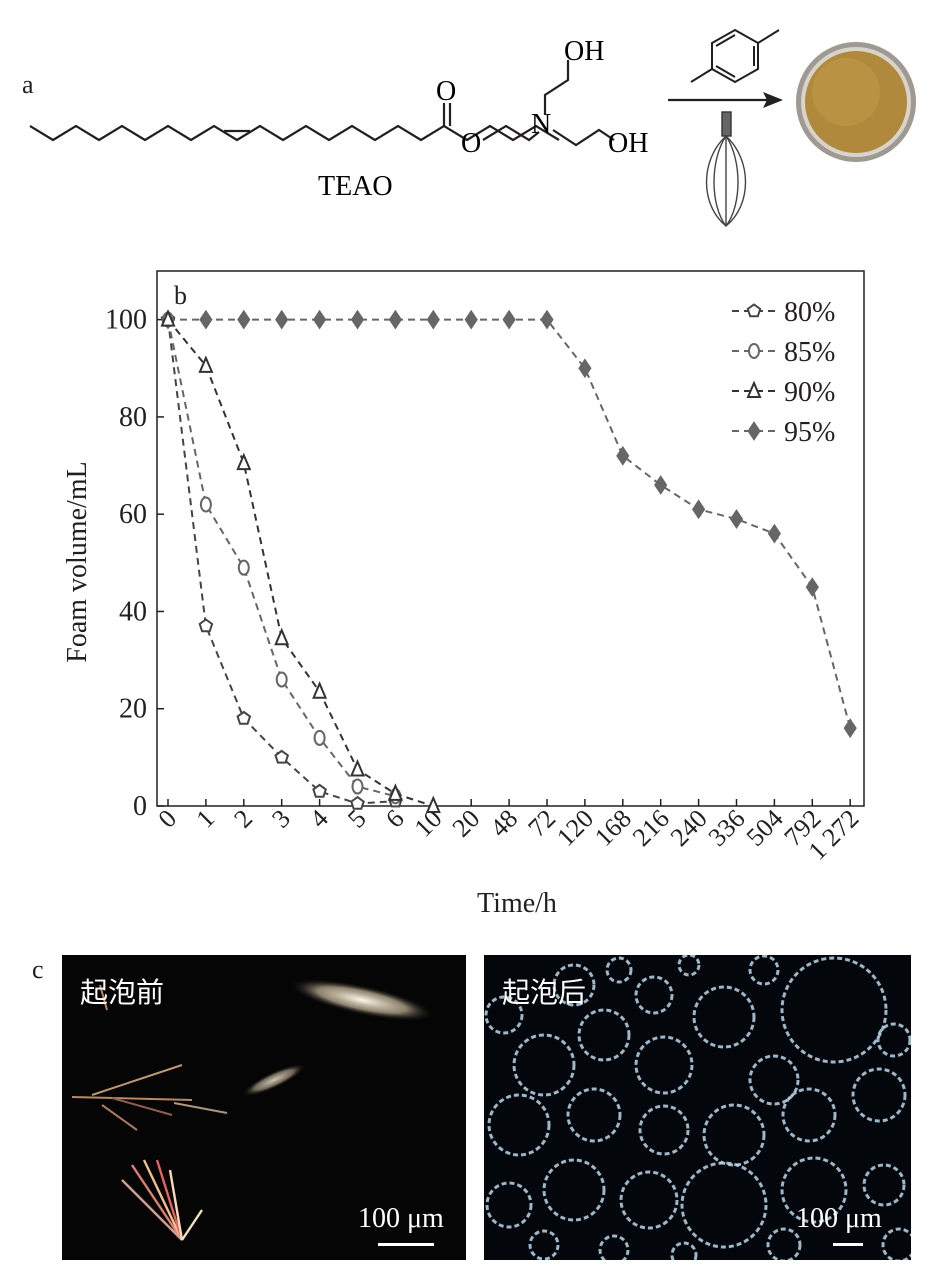  What do you see at coordinates (517, 903) in the screenshot?
I see `x-axis-label: Time/h` at bounding box center [517, 903].